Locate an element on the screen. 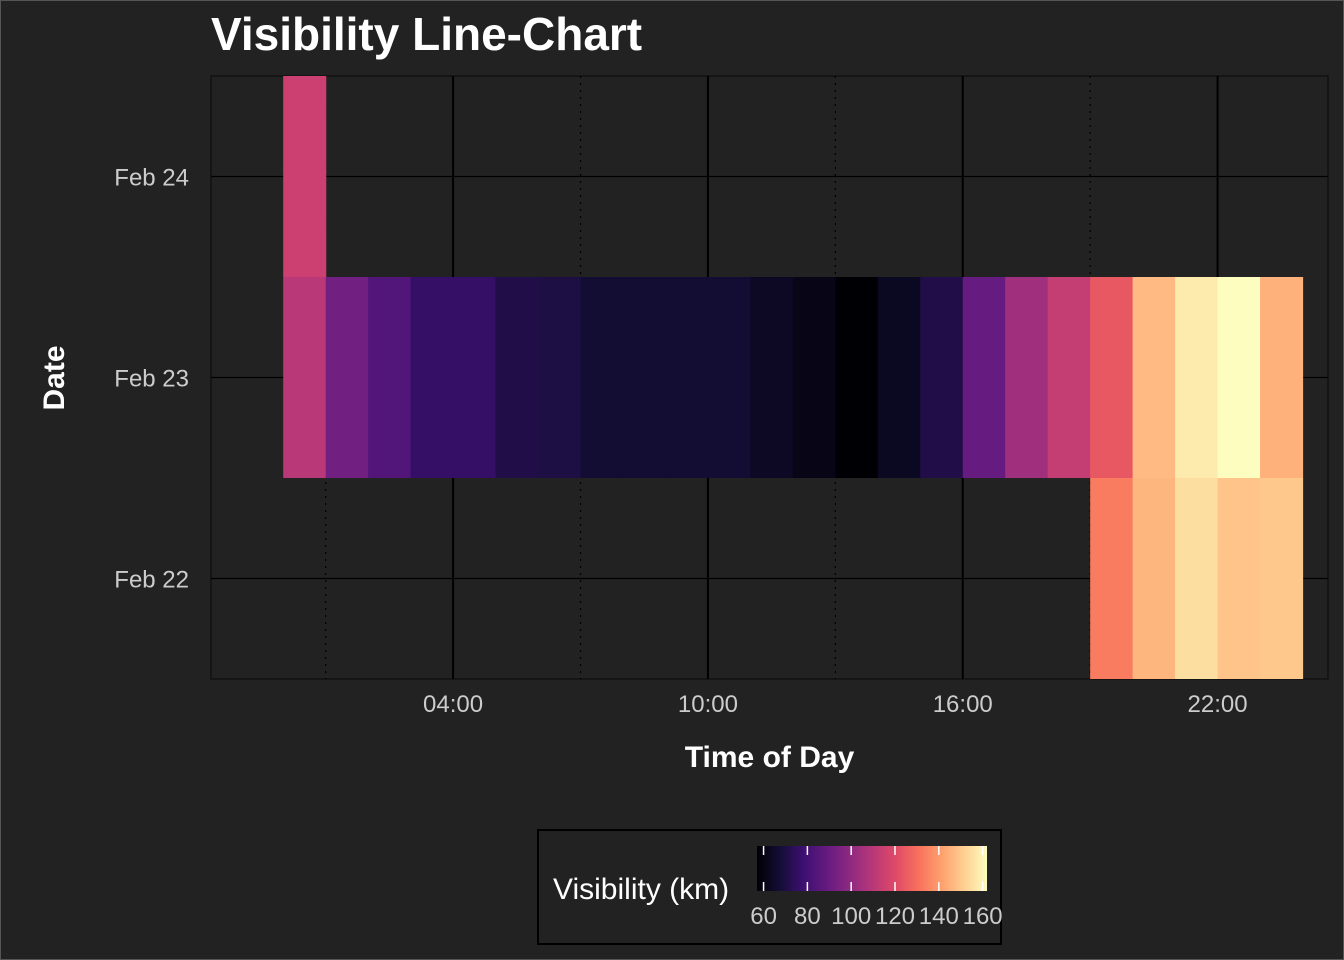 This screenshot has width=1344, height=960. colorbar-tick-label: 160 is located at coordinates (983, 916).